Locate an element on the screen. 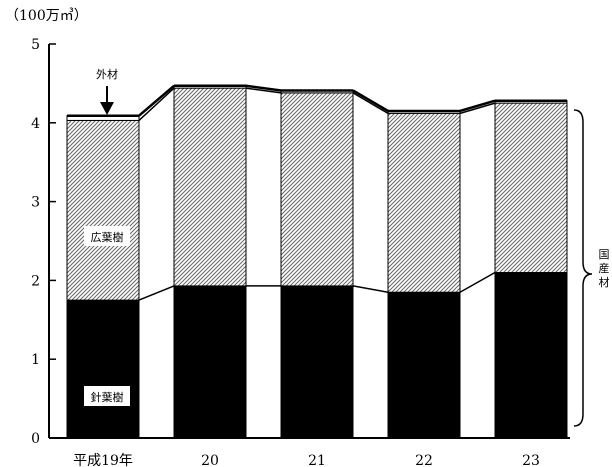 The height and width of the screenshot is (467, 612). domestic-label-char: 産 is located at coordinates (604, 268).